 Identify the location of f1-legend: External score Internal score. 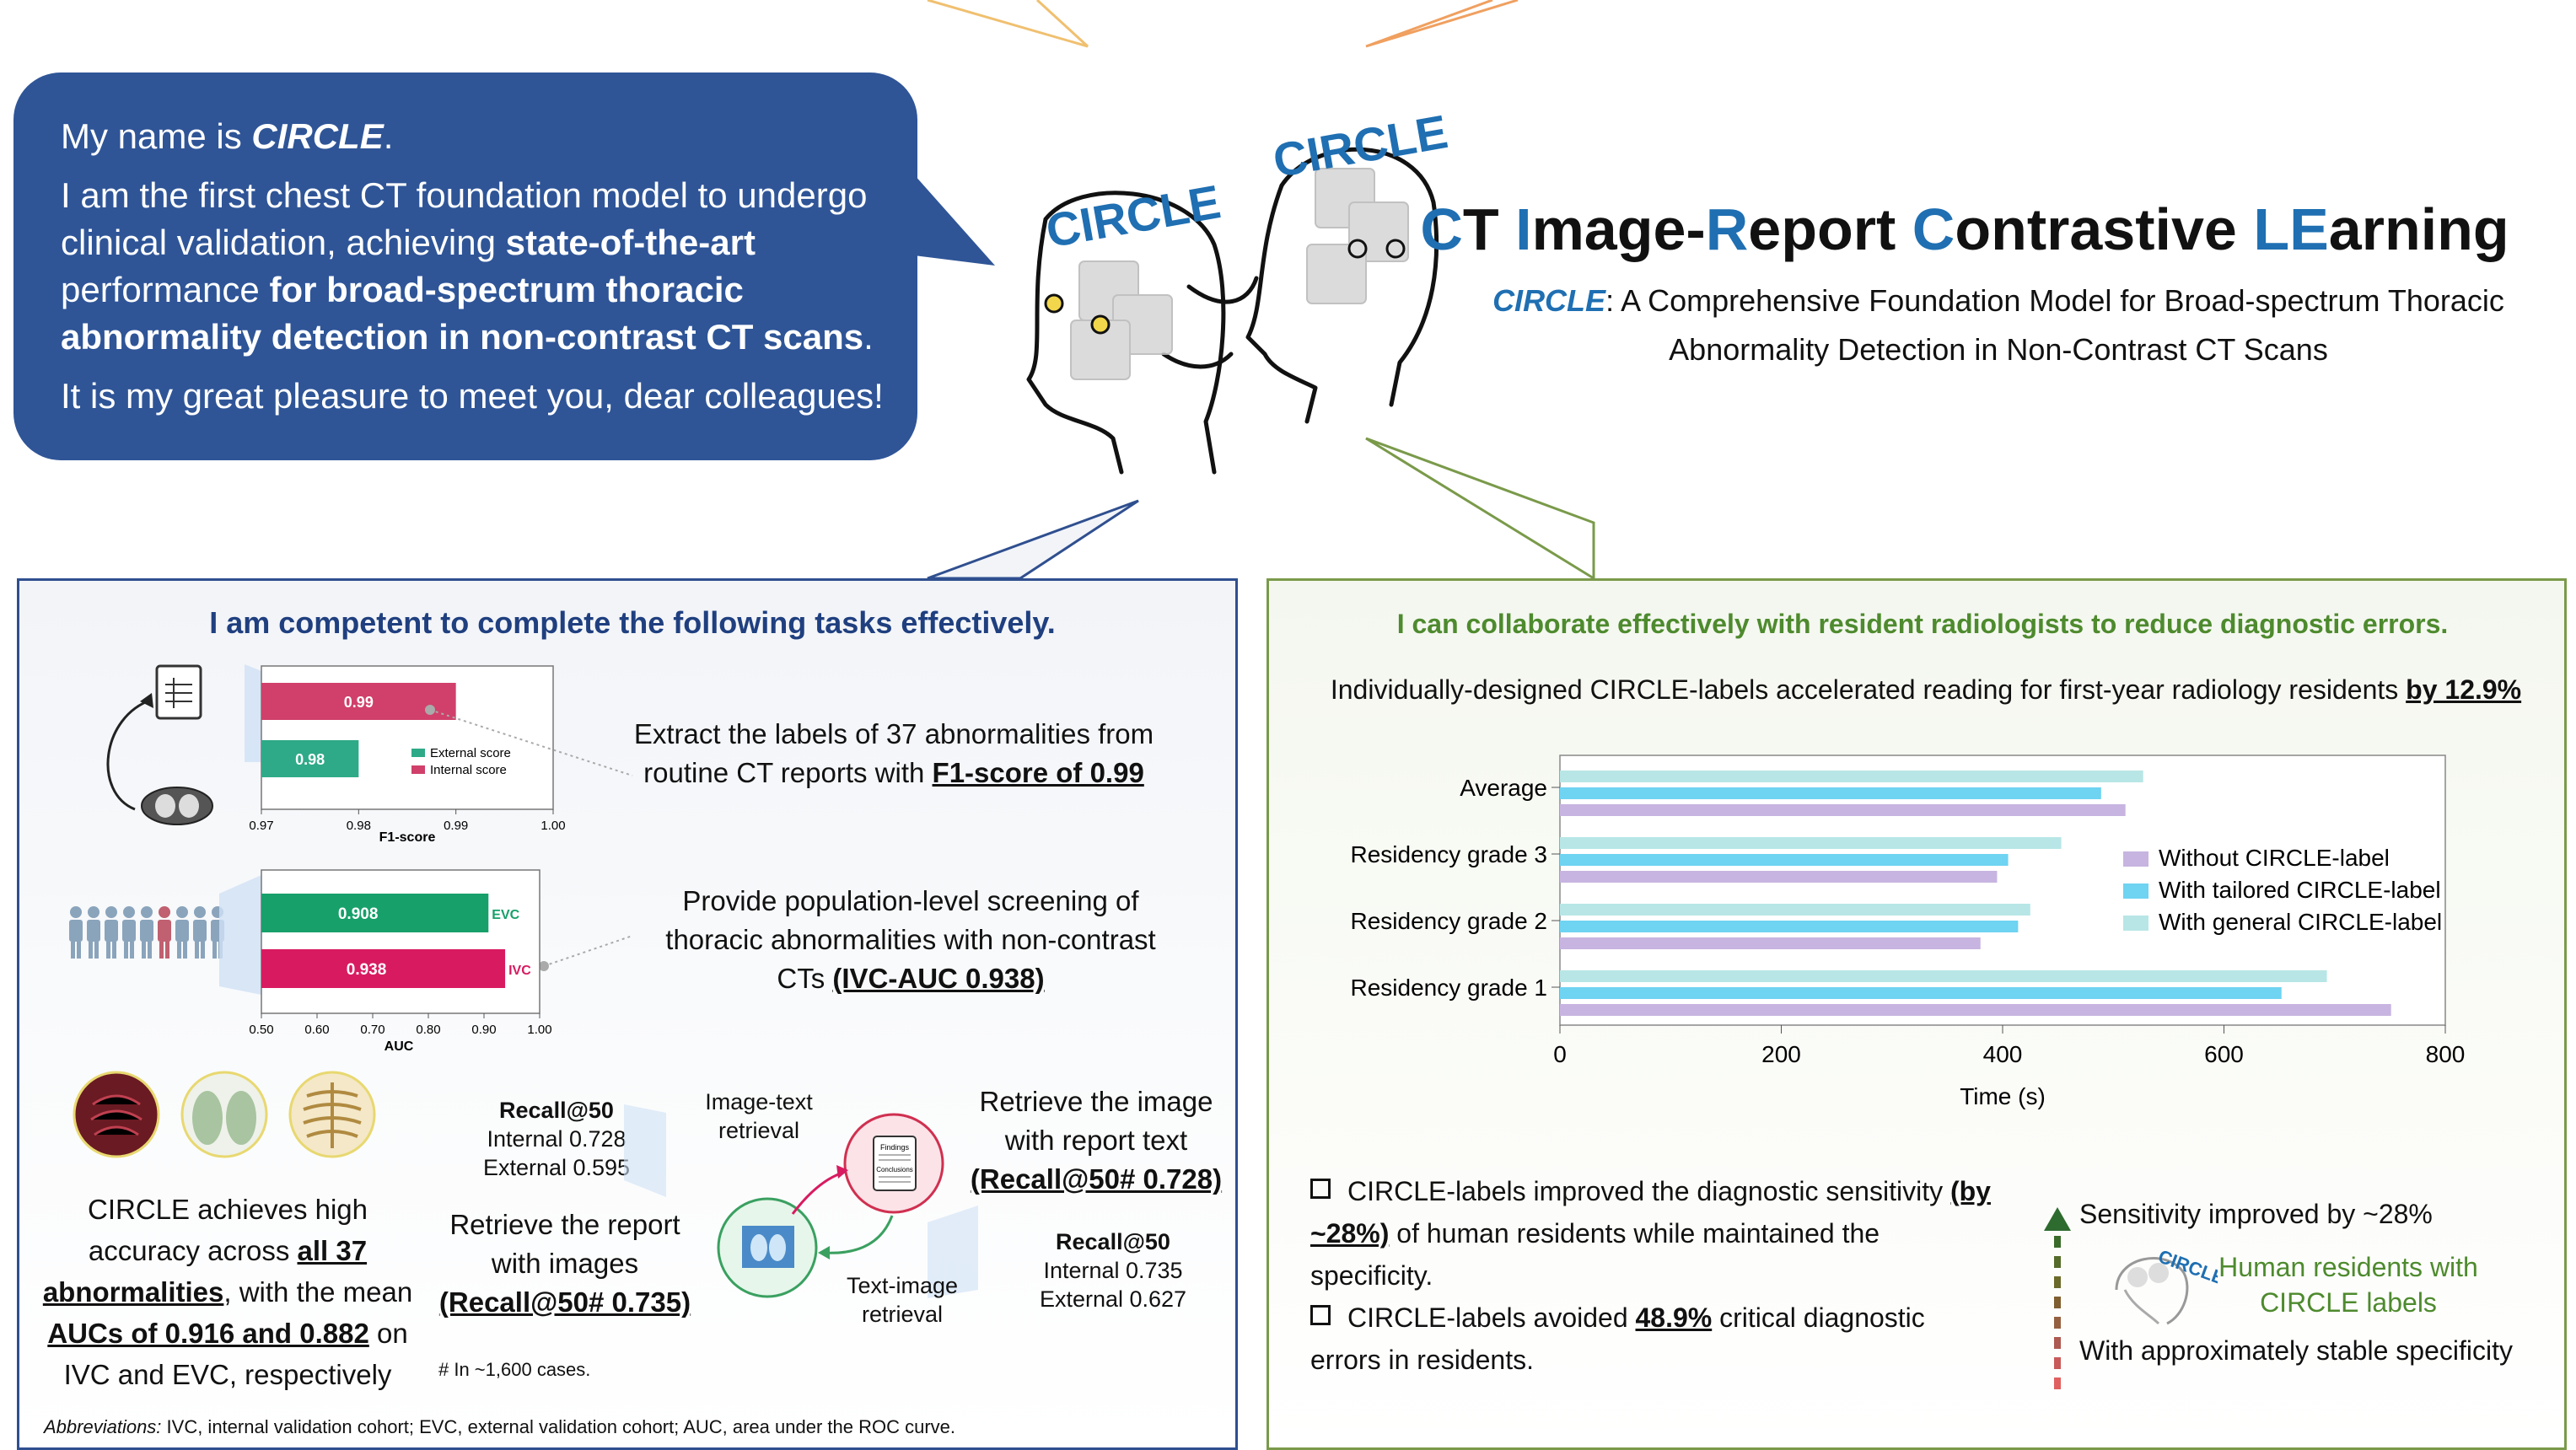
(461, 761).